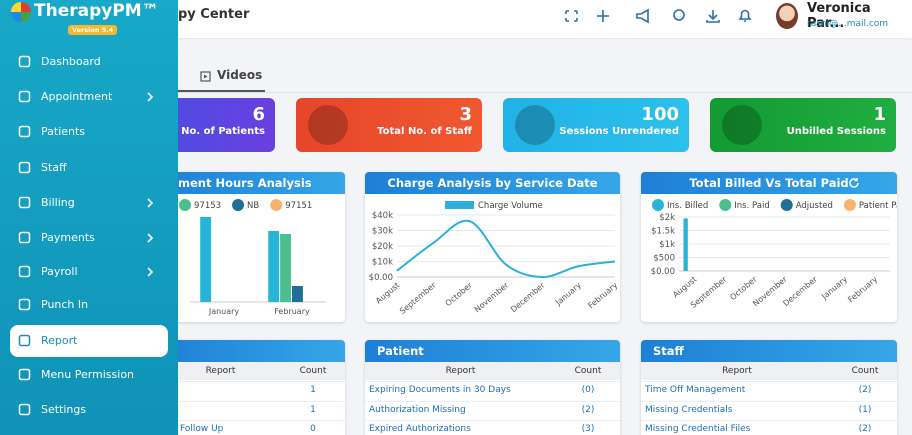  I want to click on header-icons, so click(660, 16).